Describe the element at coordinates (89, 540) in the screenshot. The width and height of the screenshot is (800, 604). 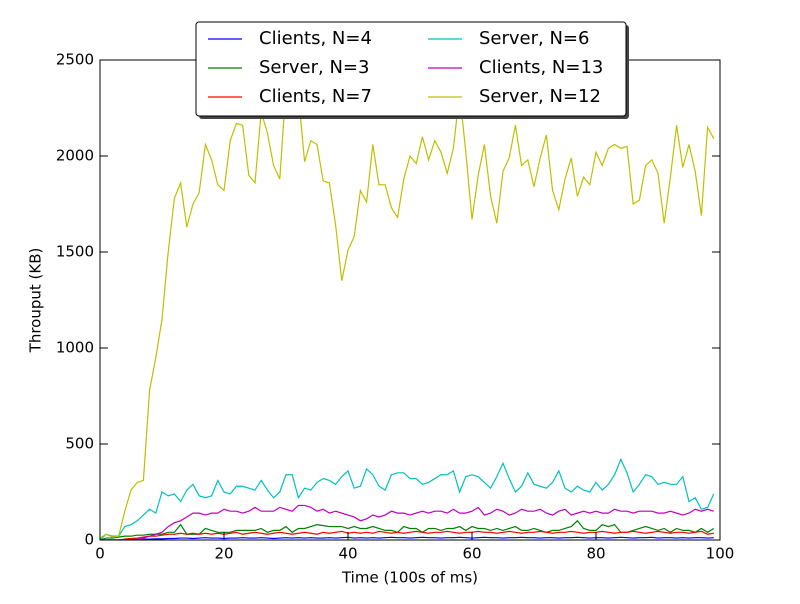
I see `y-tick-label: 0` at that location.